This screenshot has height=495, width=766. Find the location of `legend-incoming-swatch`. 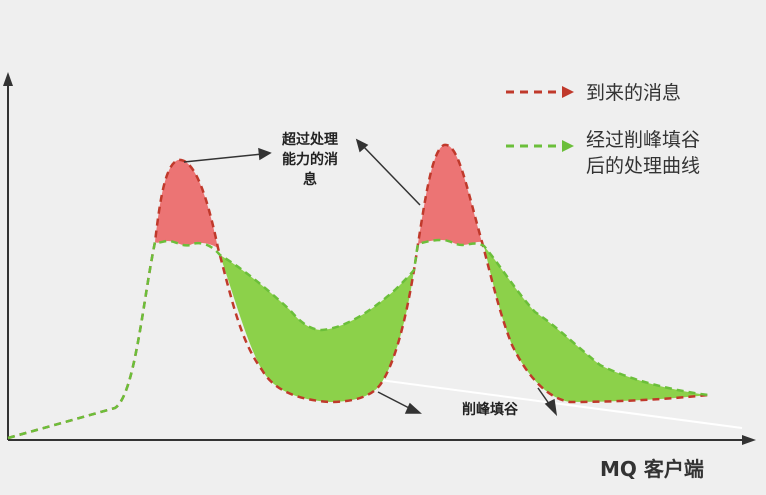

legend-incoming-swatch is located at coordinates (540, 92).